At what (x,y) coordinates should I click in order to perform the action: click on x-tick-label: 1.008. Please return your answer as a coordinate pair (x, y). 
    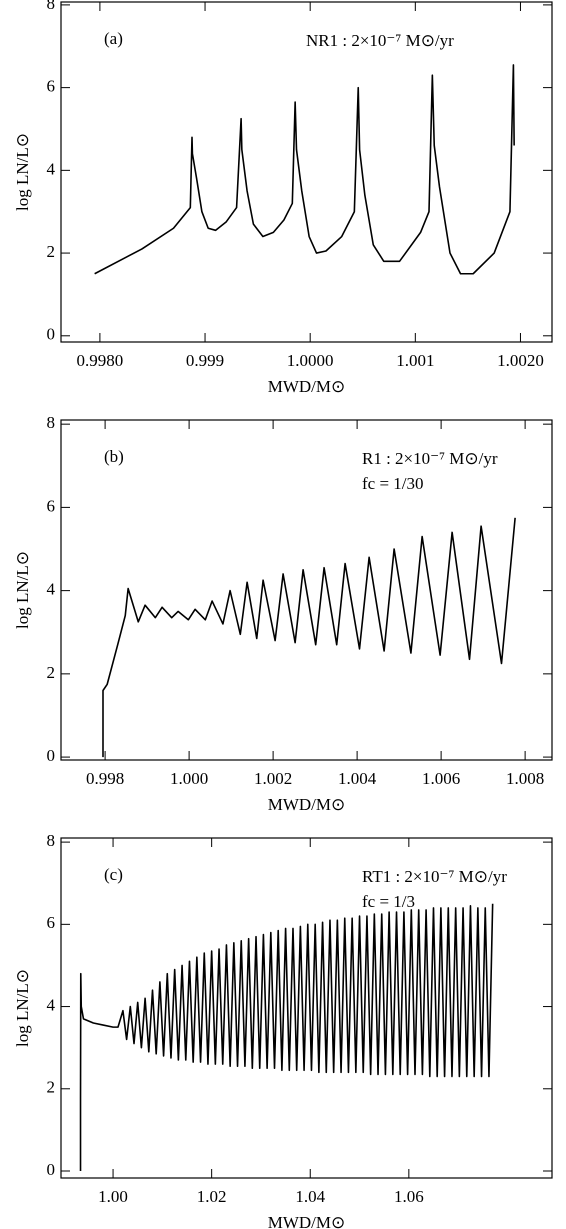
    Looking at the image, I should click on (525, 778).